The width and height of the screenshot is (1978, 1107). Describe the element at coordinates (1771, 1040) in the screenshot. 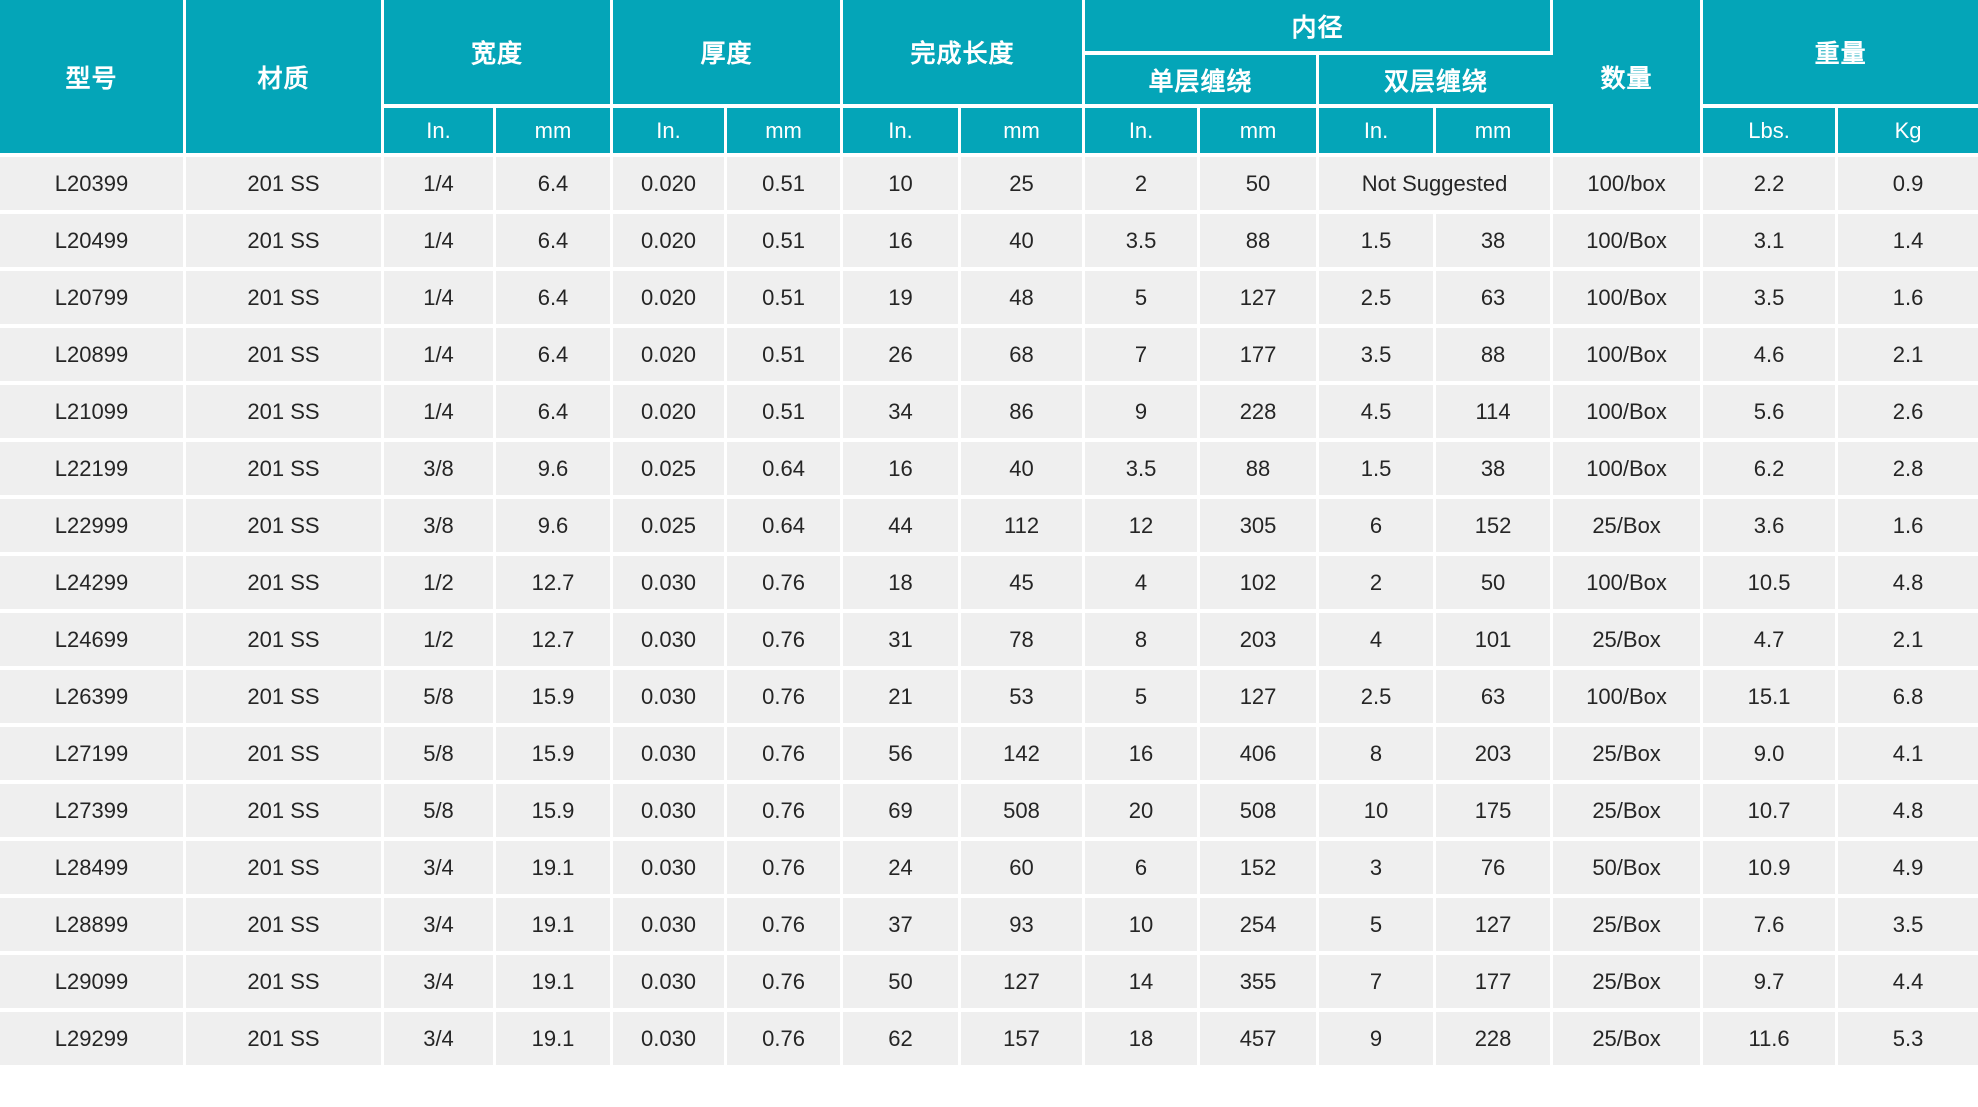

I see `cell: 11.6` at that location.